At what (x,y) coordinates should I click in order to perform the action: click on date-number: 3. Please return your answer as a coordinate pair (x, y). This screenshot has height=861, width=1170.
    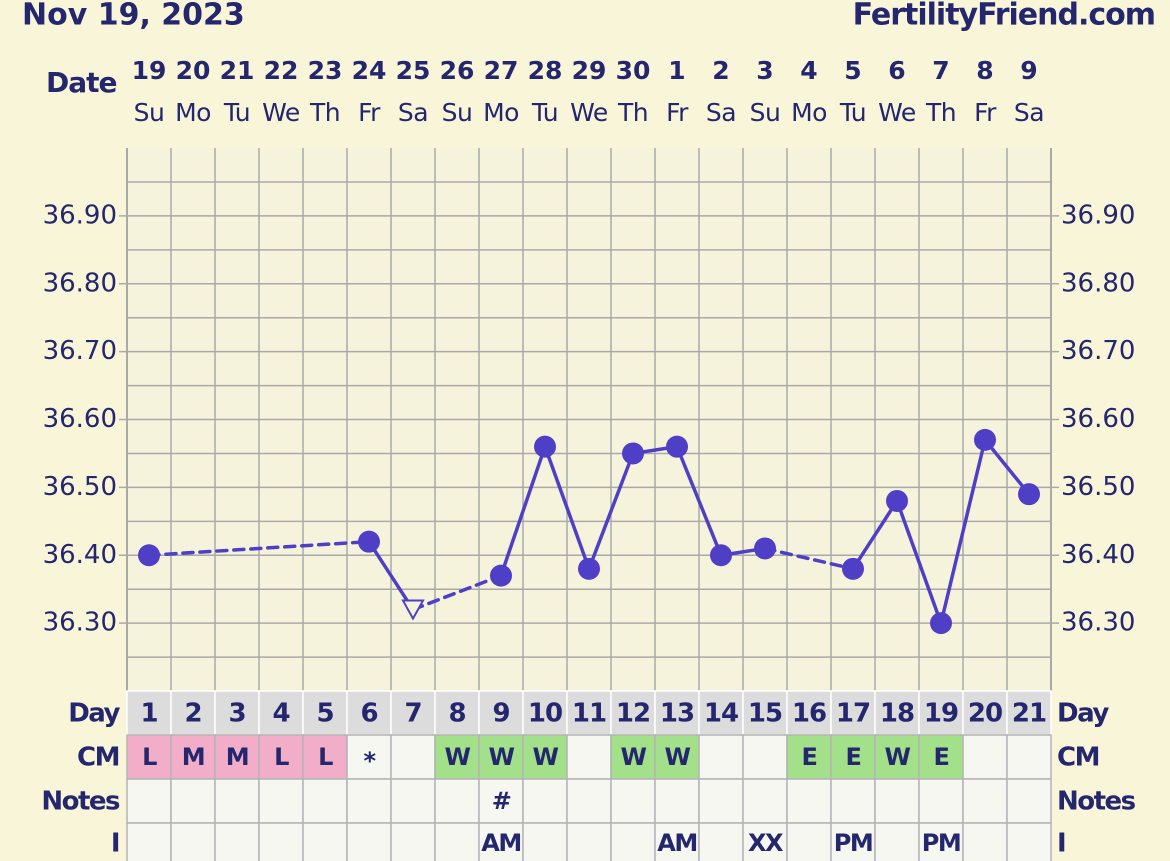
    Looking at the image, I should click on (764, 70).